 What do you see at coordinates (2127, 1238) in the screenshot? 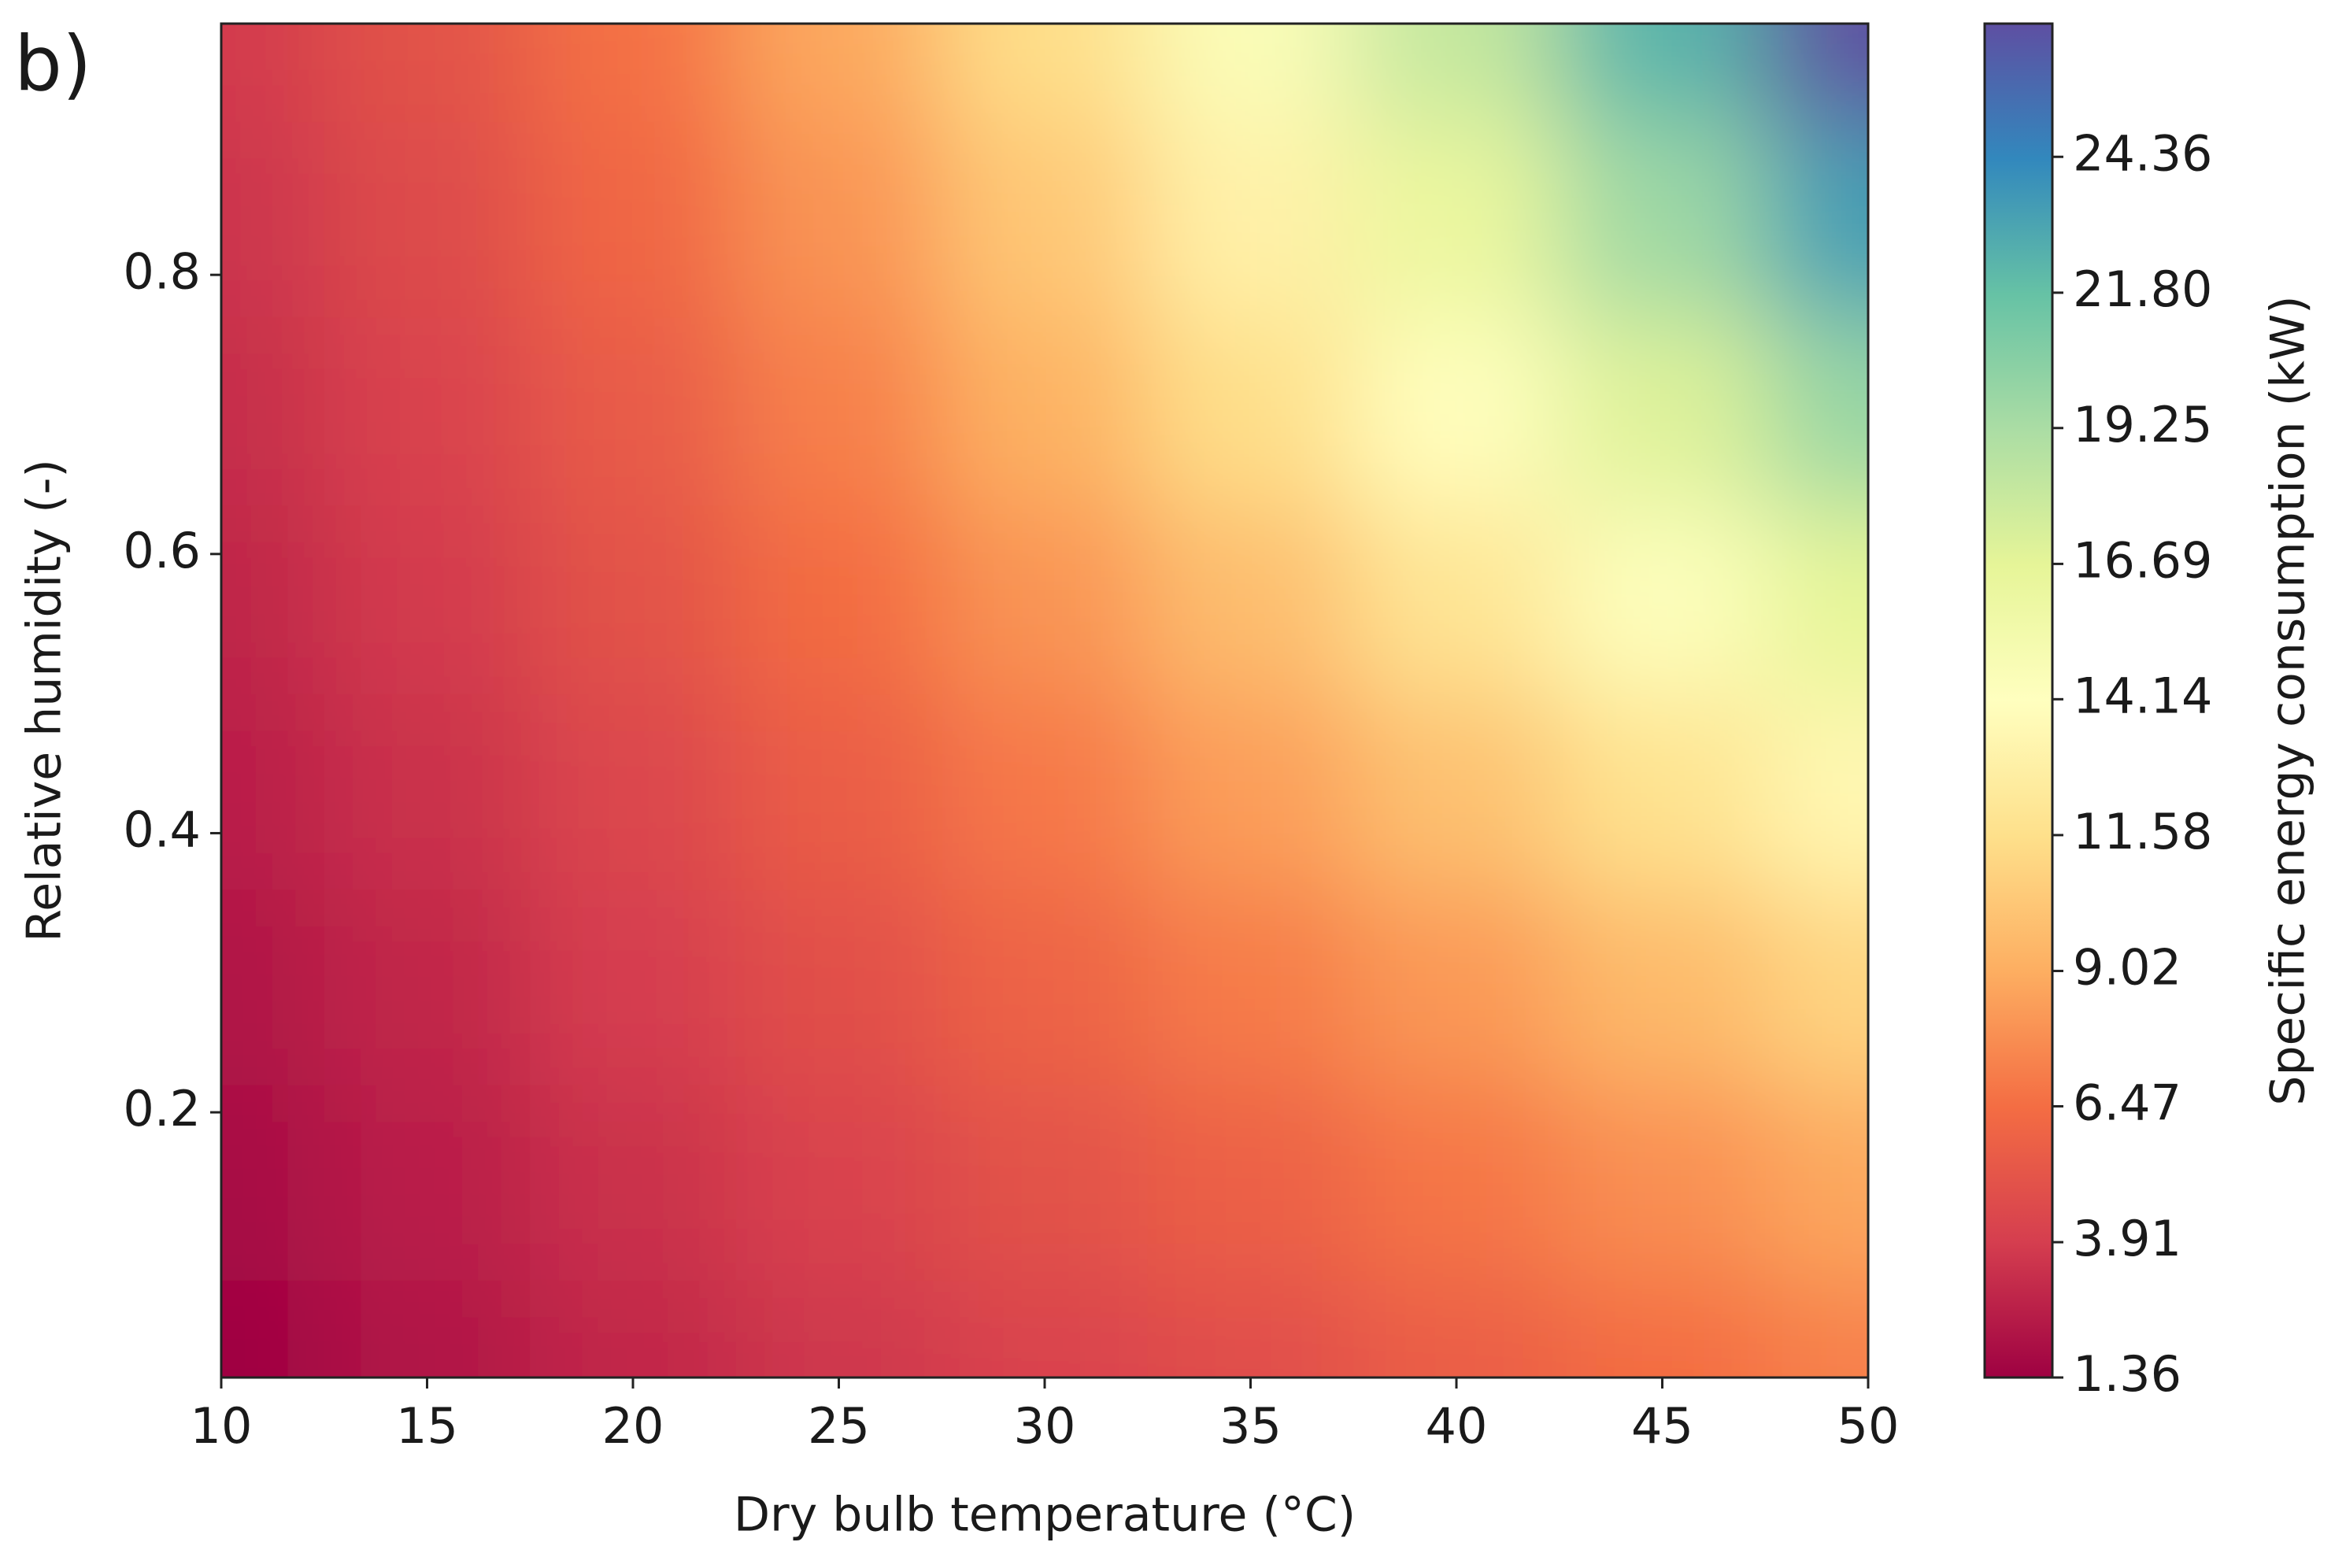
I see `colorbar-tick-label: 3.91` at bounding box center [2127, 1238].